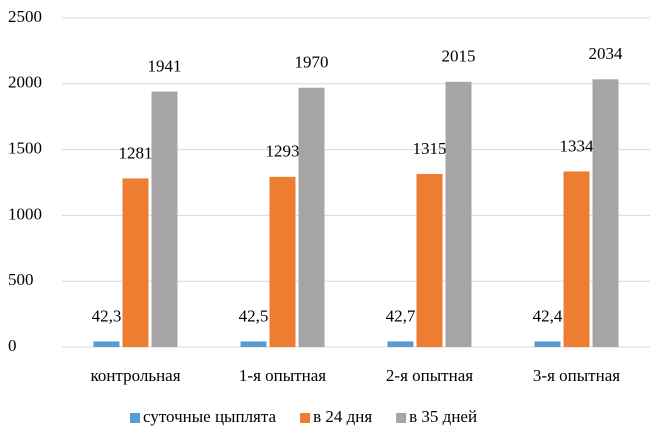  What do you see at coordinates (254, 315) in the screenshot?
I see `data-label: 42,5` at bounding box center [254, 315].